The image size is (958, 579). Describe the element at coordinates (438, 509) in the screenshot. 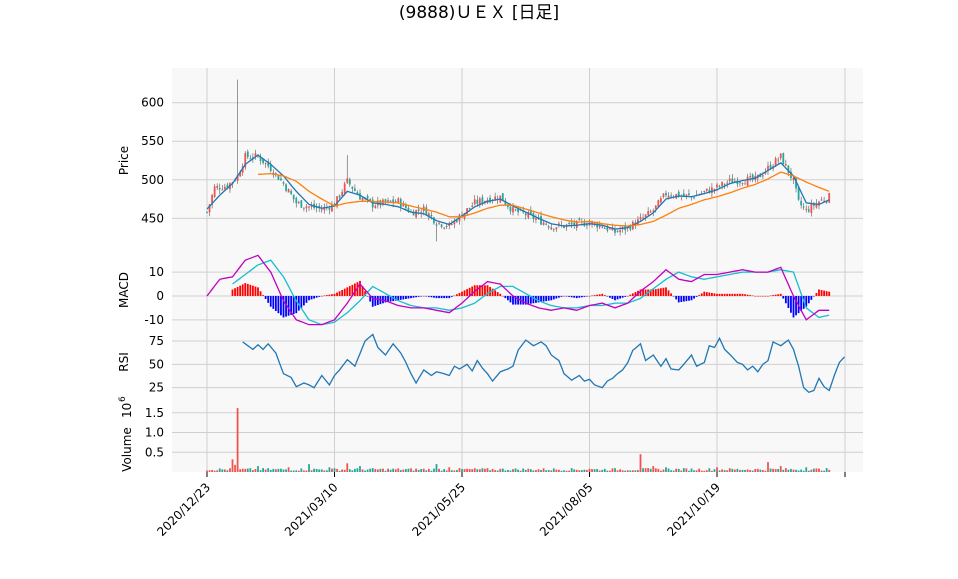

I see `x-tick-label: 2021/05/25` at that location.